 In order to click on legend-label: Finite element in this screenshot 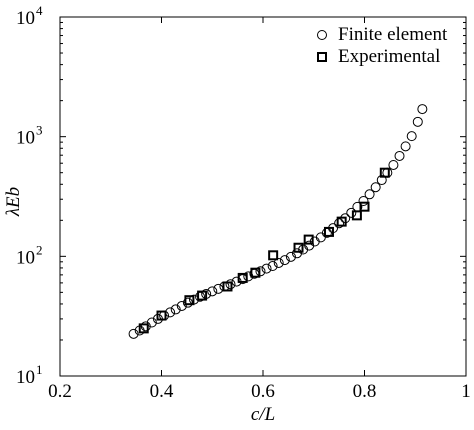, I will do `click(393, 34)`.